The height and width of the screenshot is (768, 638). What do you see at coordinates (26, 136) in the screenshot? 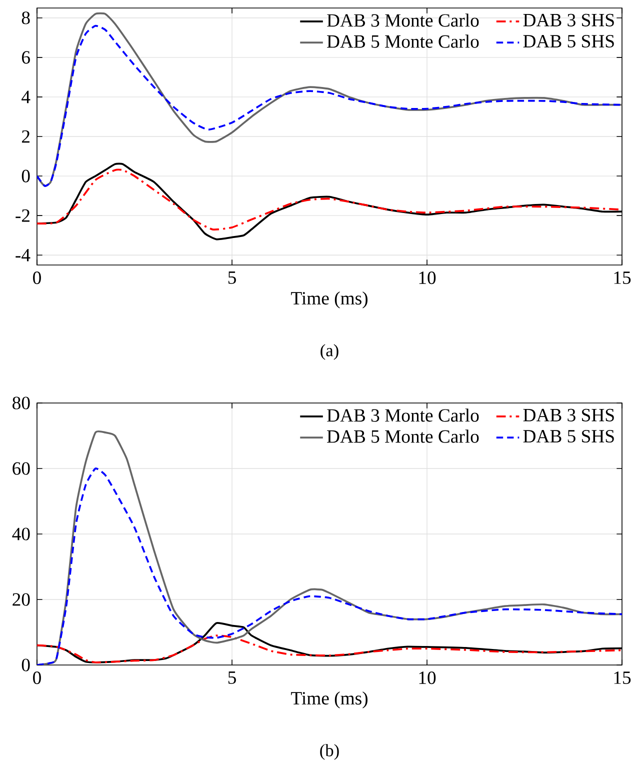
I see `y-tick-label: 2` at bounding box center [26, 136].